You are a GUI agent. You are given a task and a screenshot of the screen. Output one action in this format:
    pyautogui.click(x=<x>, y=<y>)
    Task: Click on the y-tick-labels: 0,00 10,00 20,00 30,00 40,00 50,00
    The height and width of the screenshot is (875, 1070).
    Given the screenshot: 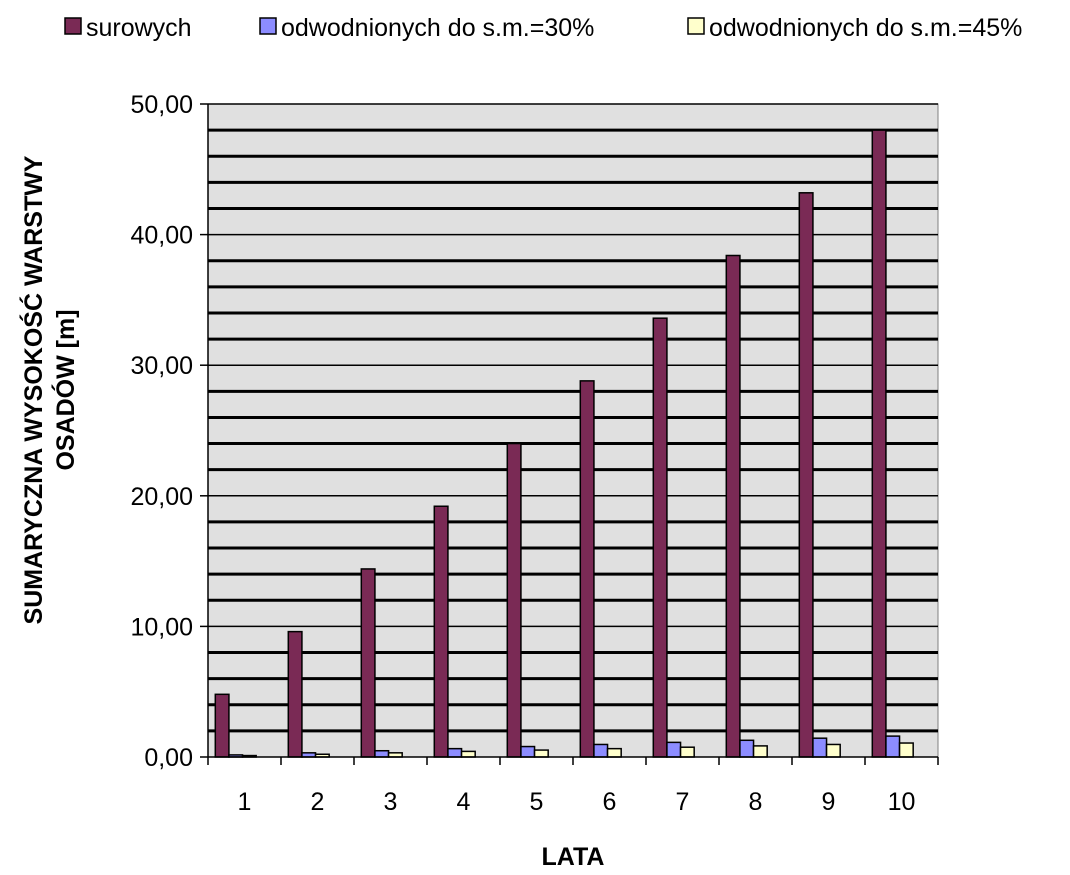 What is the action you would take?
    pyautogui.click(x=169, y=431)
    